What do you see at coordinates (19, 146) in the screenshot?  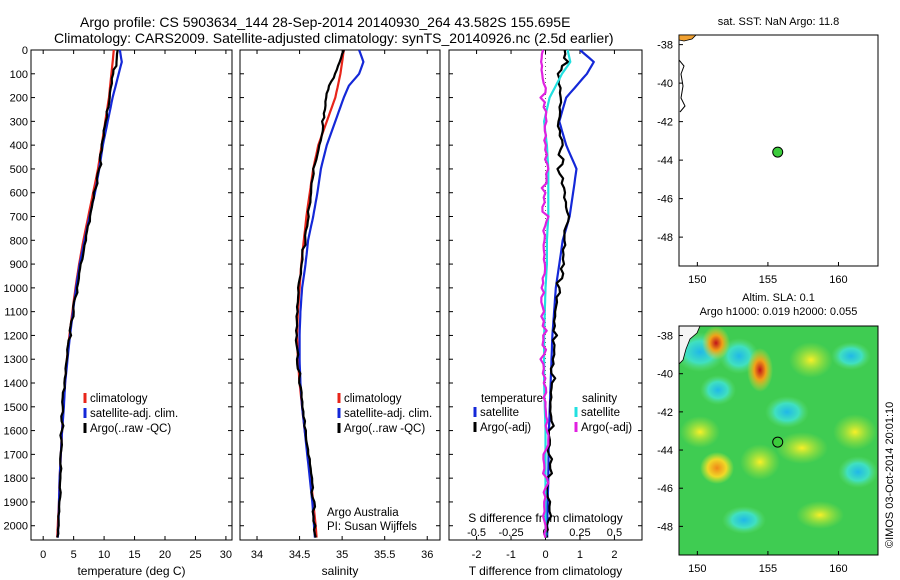 I see `depth-tick-label: 400` at bounding box center [19, 146].